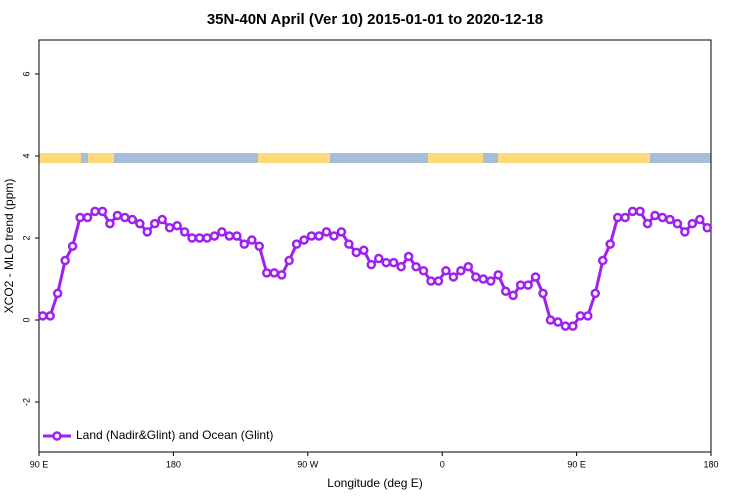  Describe the element at coordinates (26, 74) in the screenshot. I see `y-tick-label: 6` at that location.